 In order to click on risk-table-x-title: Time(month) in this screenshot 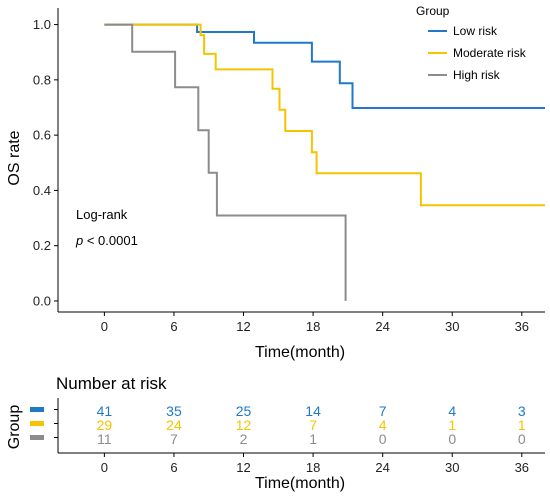, I will do `click(300, 483)`.